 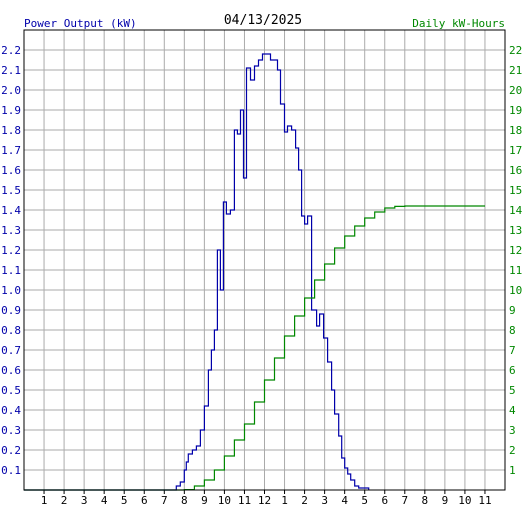 What do you see at coordinates (11, 410) in the screenshot?
I see `left-y-tick-label: 0.4` at bounding box center [11, 410].